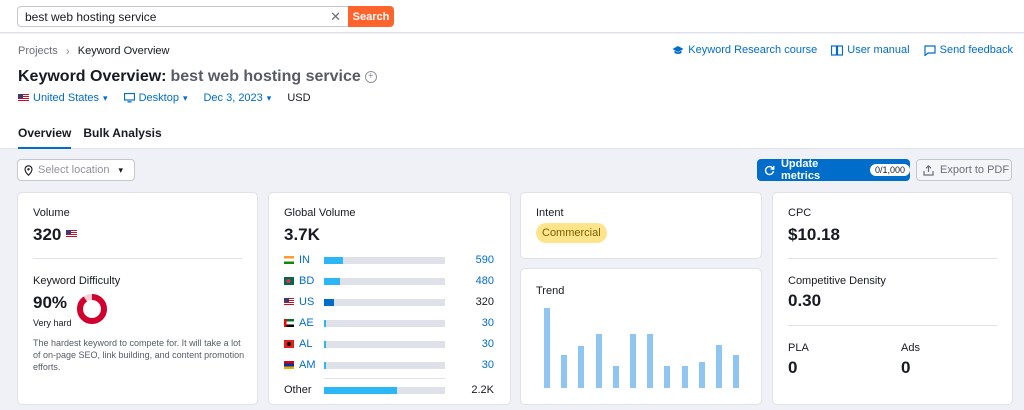 Image resolution: width=1024 pixels, height=410 pixels. I want to click on keyword-course-link: Keyword Research course, so click(744, 50).